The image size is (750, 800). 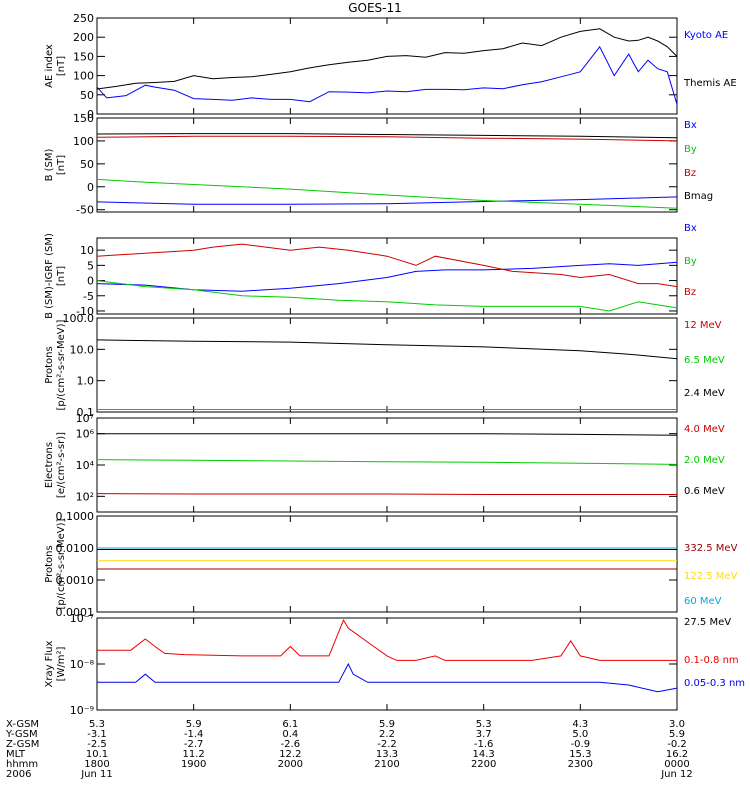 I want to click on axis-table-value: 13.3, so click(x=387, y=754).